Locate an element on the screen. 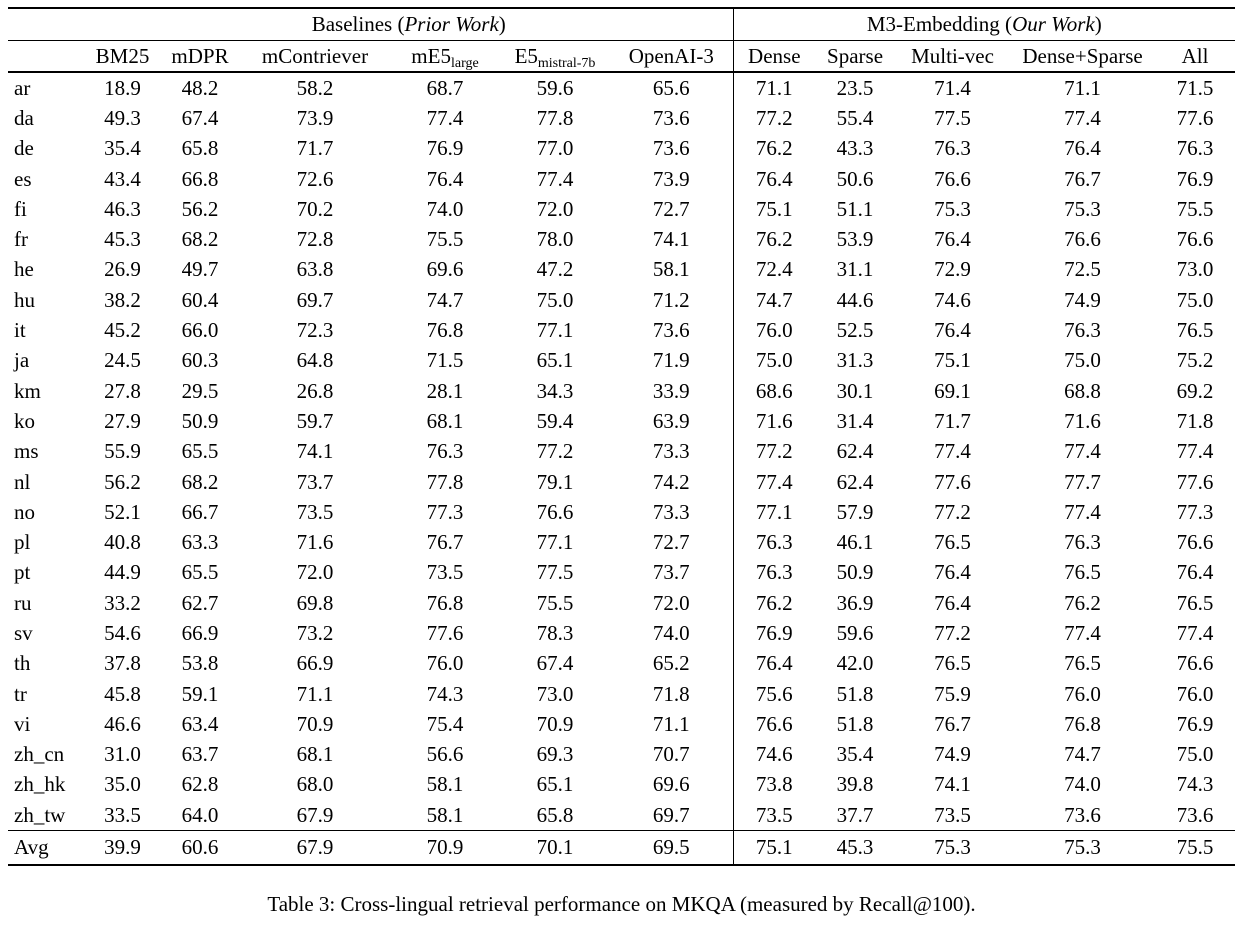 The width and height of the screenshot is (1243, 933). cell-fi-sparse: 51.1 is located at coordinates (855, 208).